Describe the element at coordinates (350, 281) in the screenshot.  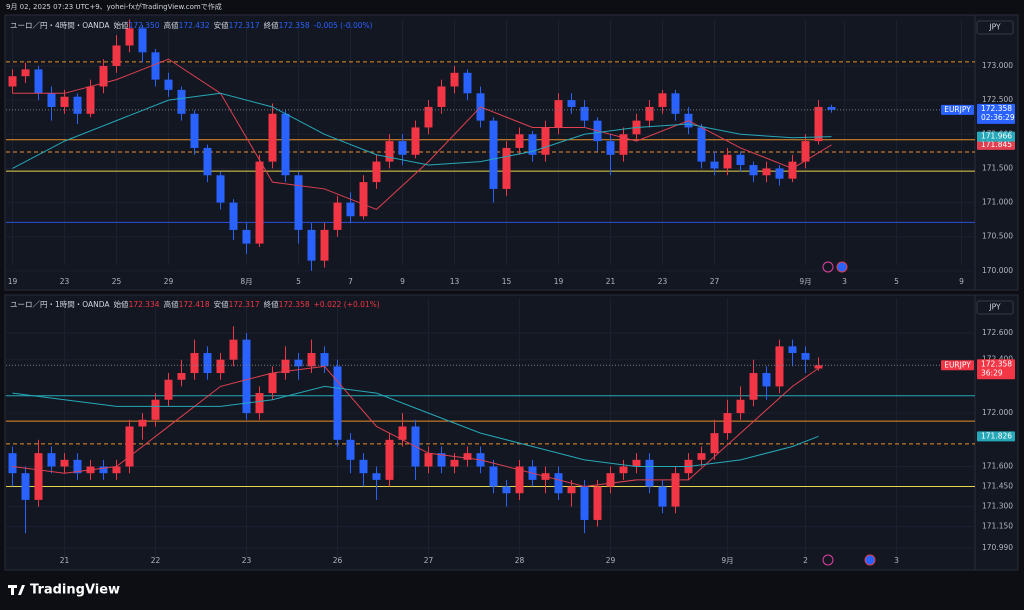
I see `x-tick-label: 7` at that location.